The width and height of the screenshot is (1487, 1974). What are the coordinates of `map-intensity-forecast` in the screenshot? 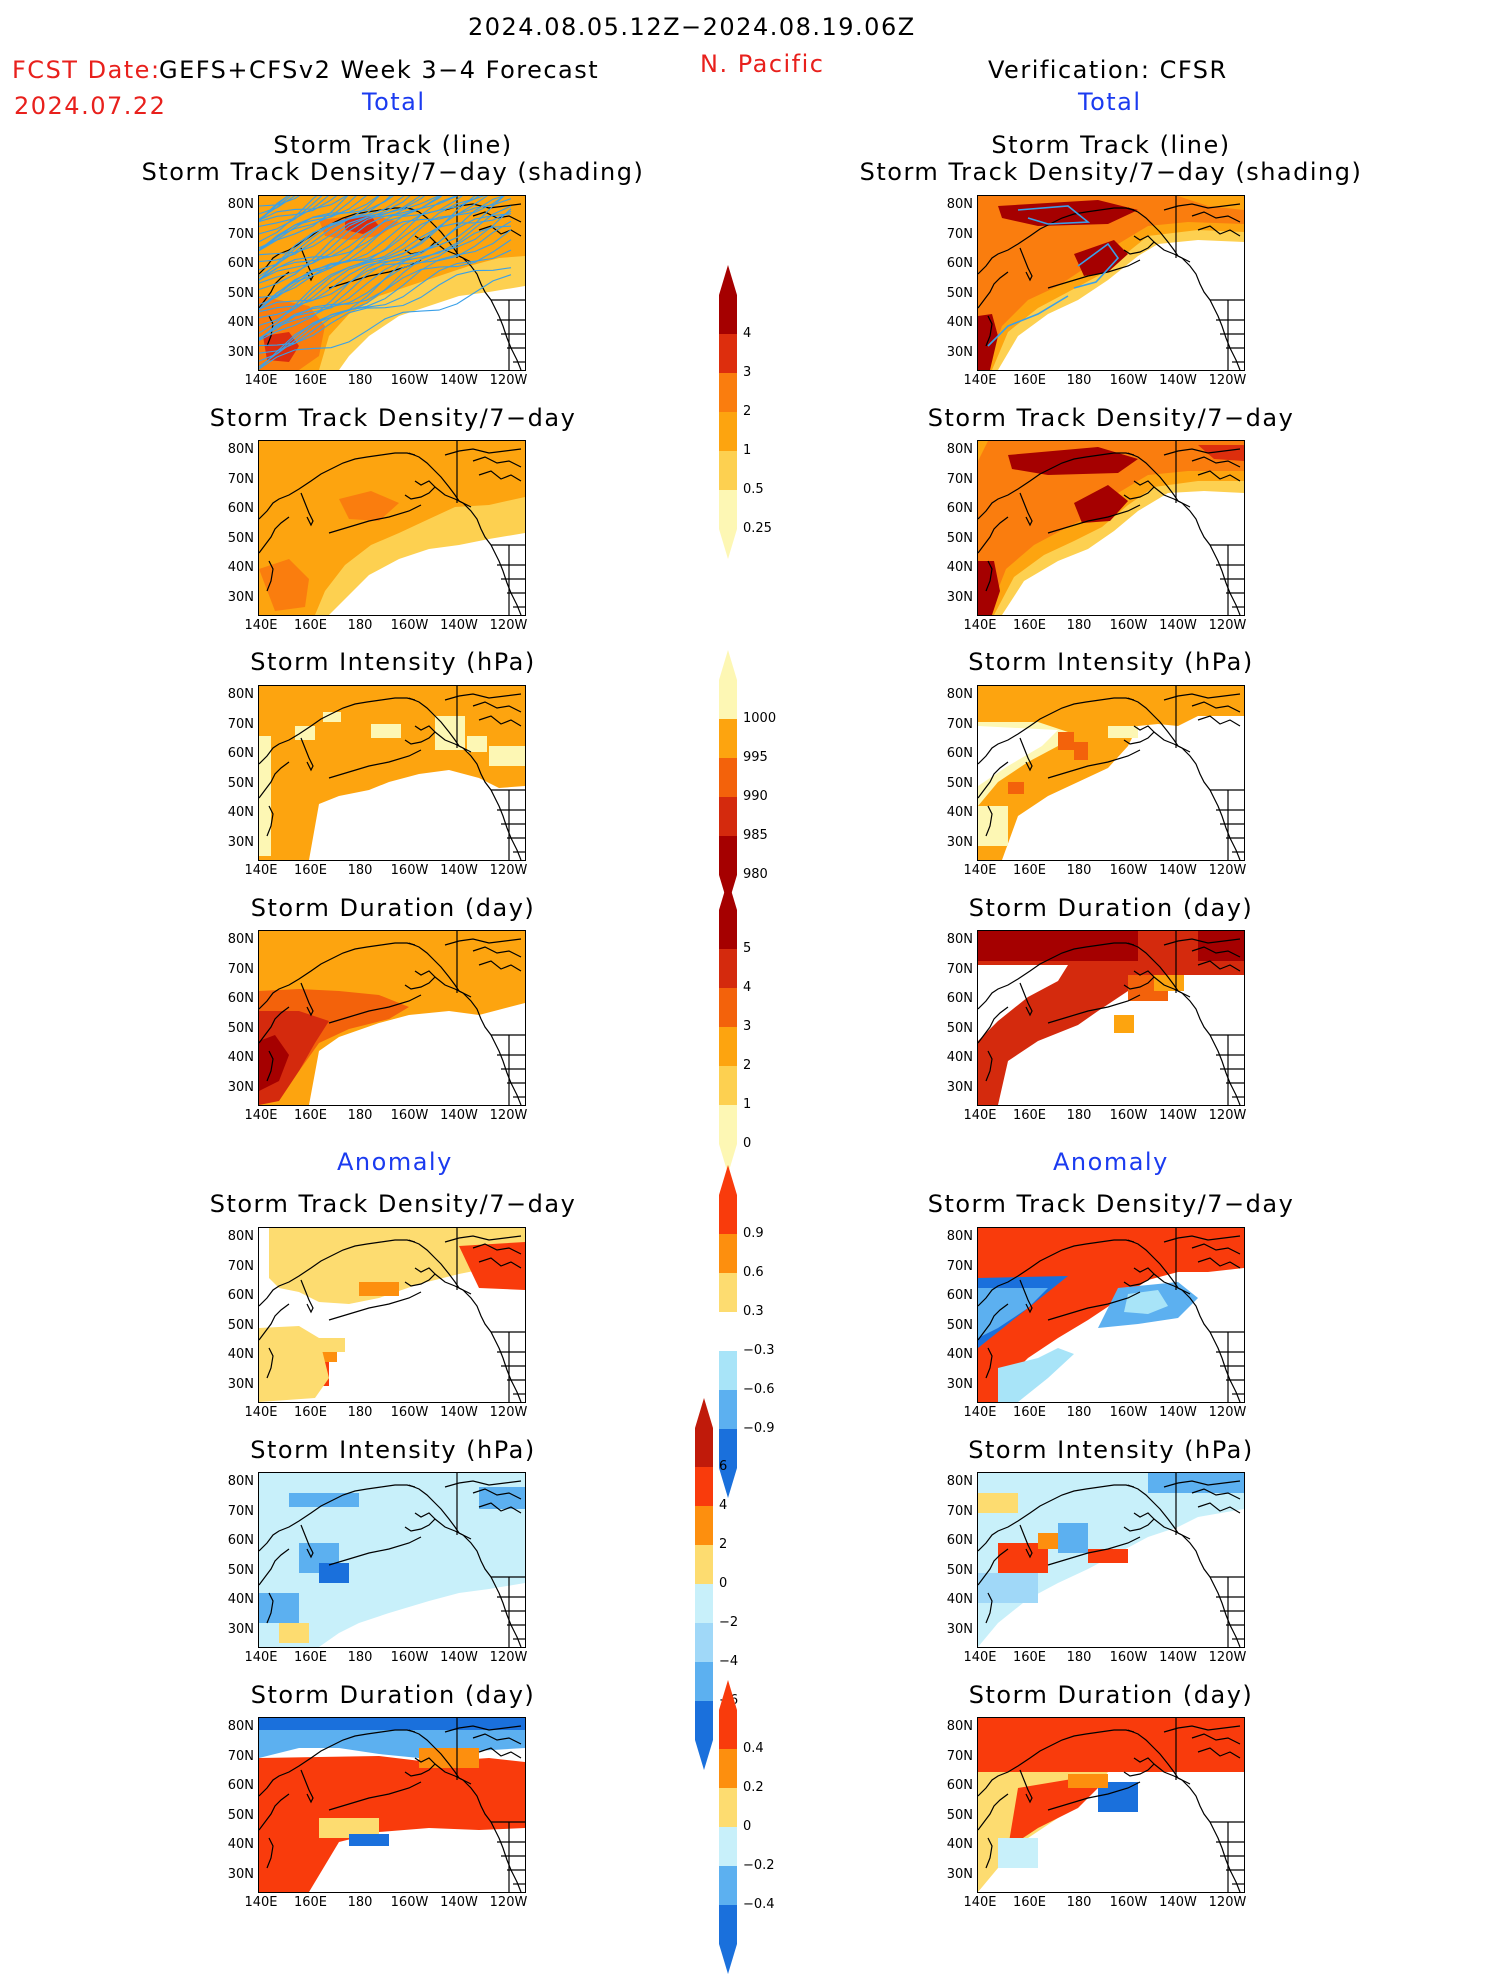 It's located at (392, 773).